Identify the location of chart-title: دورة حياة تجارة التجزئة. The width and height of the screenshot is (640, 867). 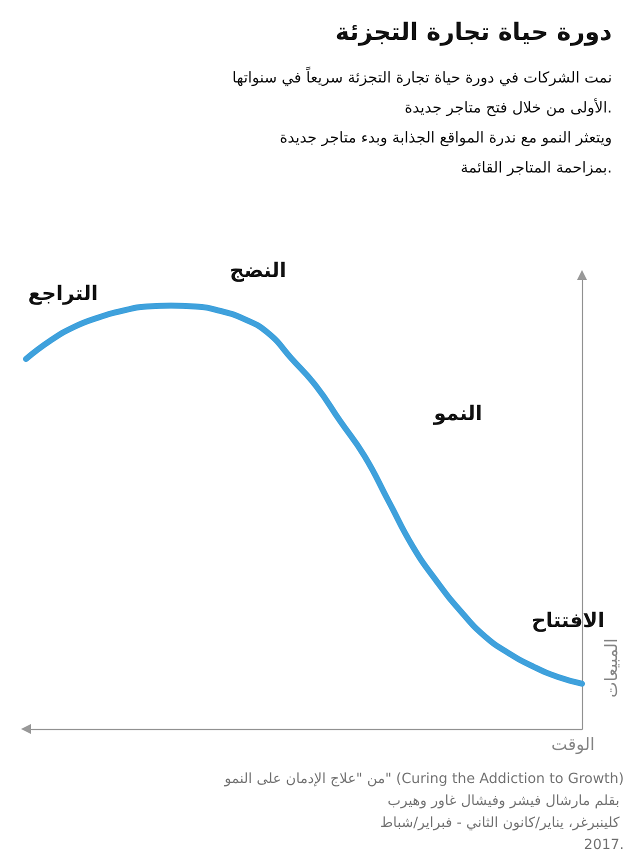
(473, 32).